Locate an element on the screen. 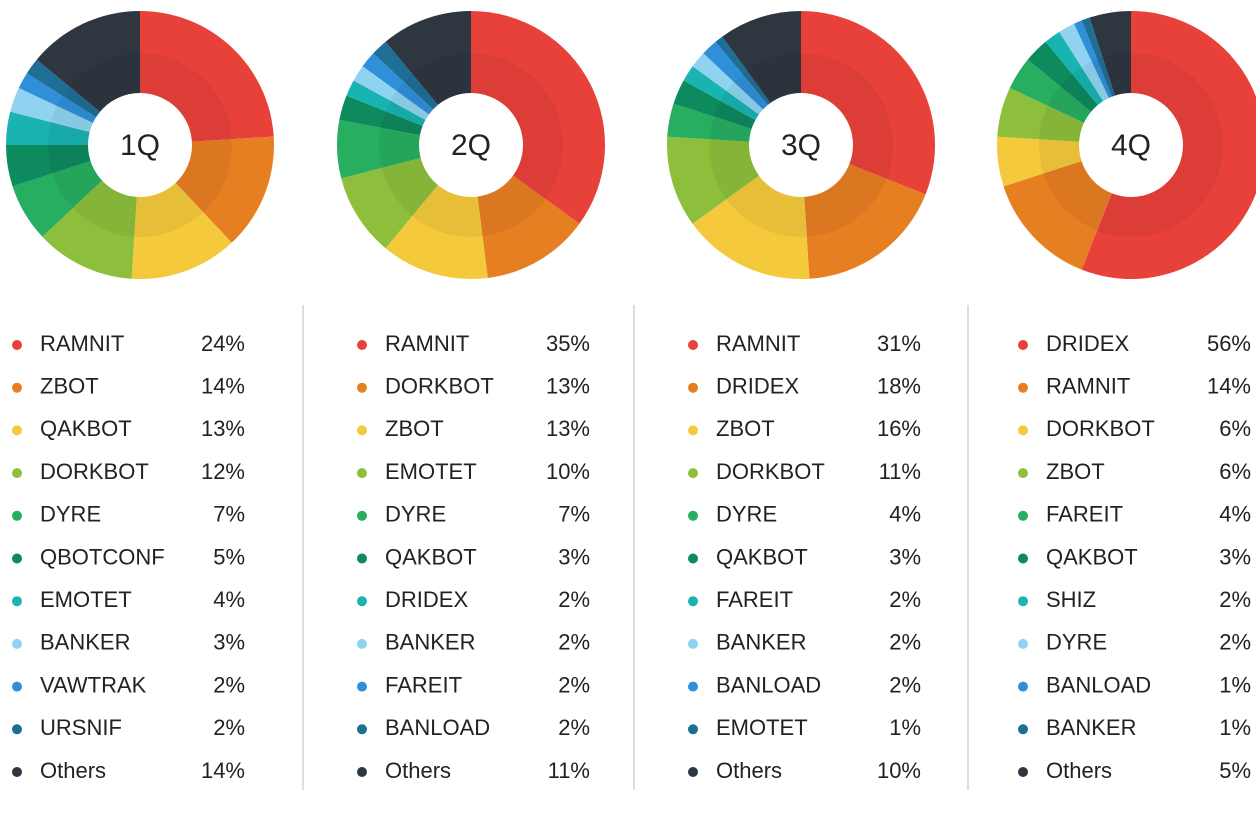  legend-value: 6% is located at coordinates (1235, 471).